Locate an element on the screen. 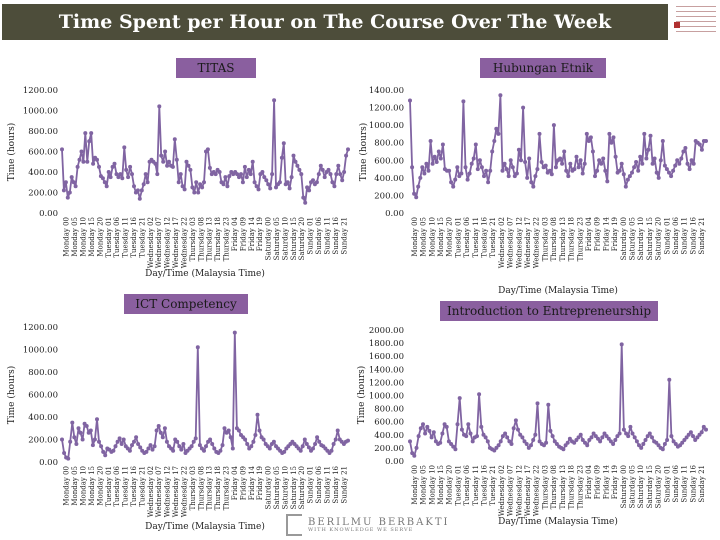 This screenshot has height=540, width=720. series-line is located at coordinates (557, 146).